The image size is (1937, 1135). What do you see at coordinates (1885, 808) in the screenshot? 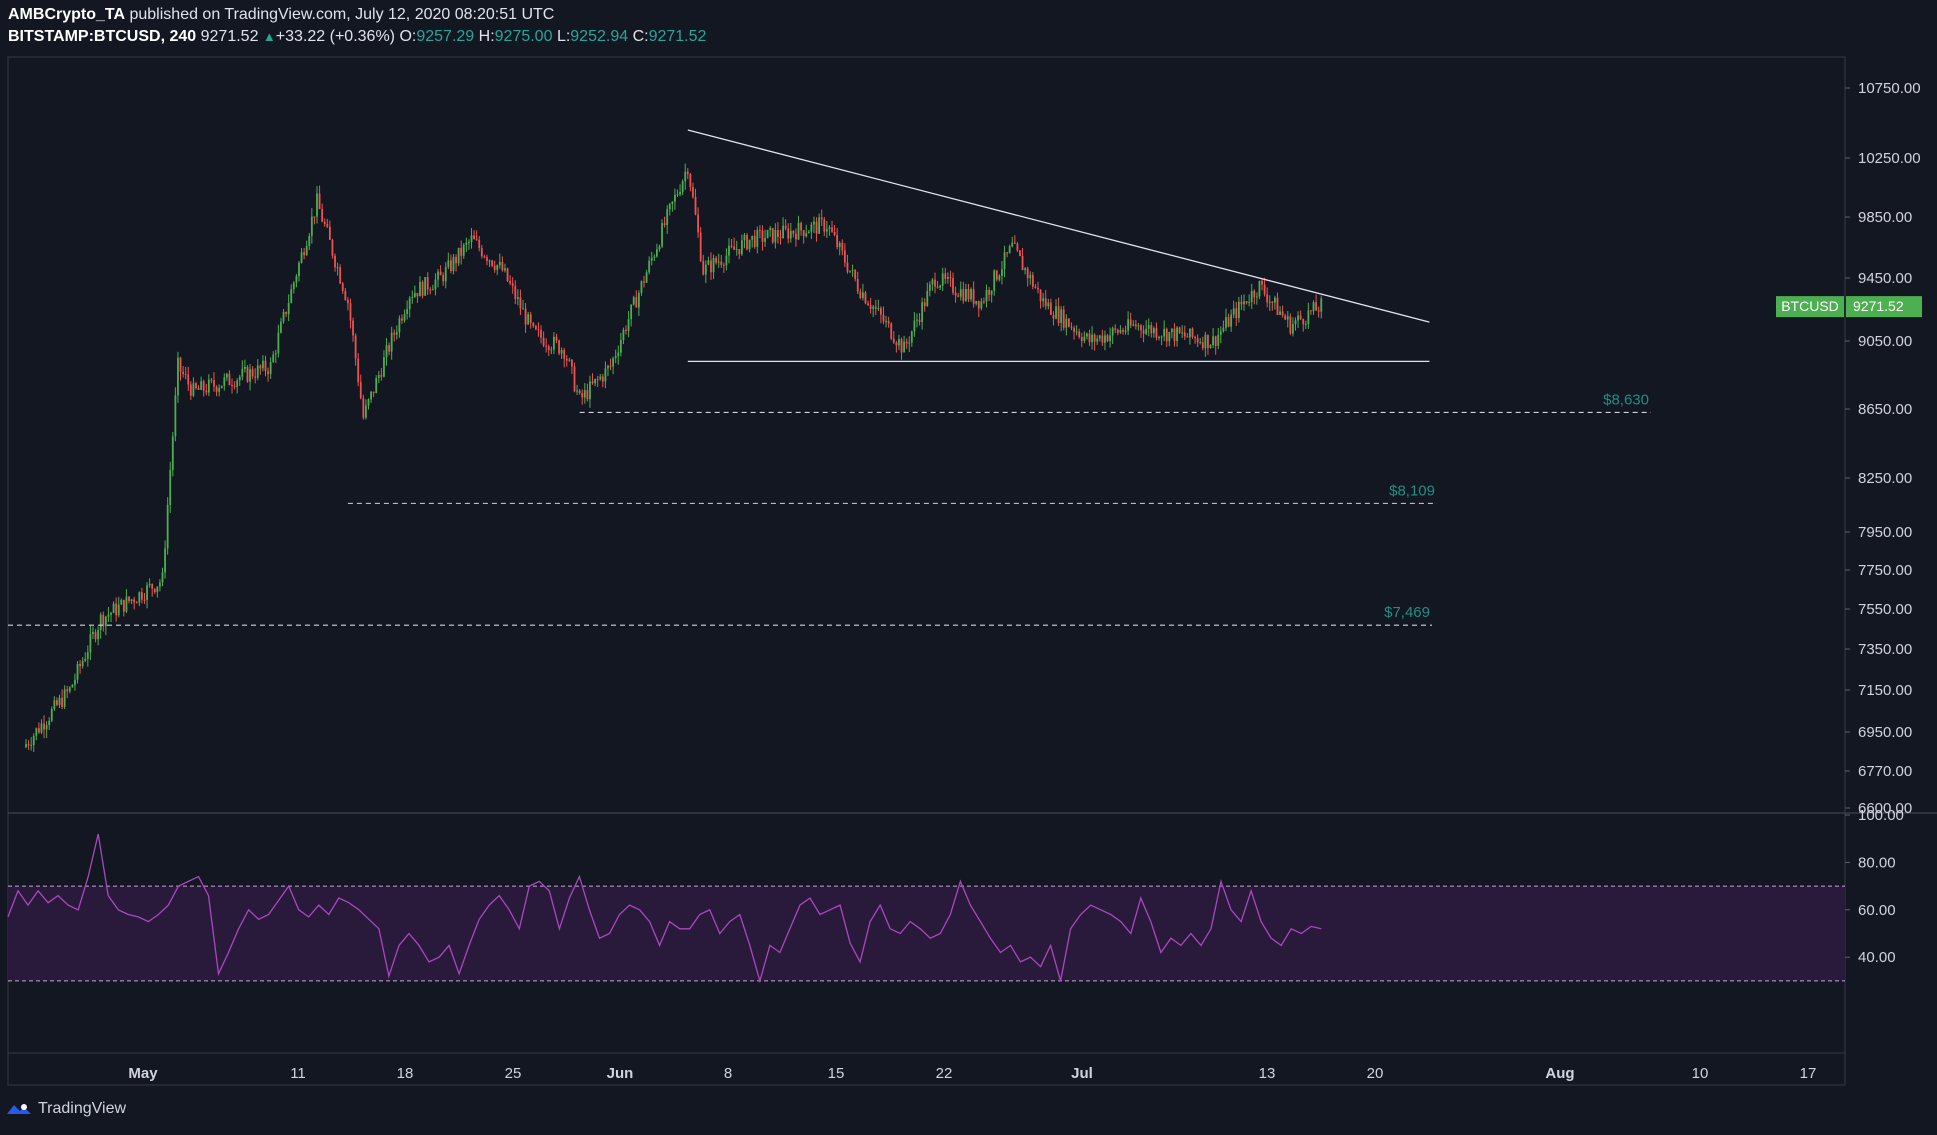
I see `price-tick-label: 6600.00` at bounding box center [1885, 808].